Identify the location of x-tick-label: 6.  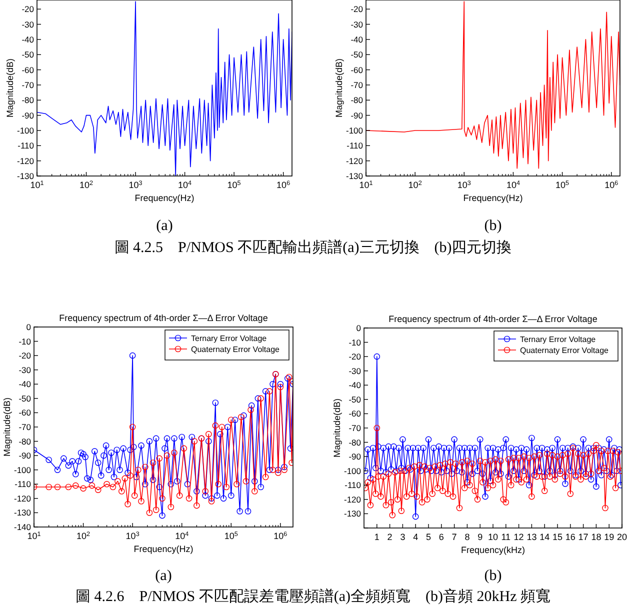
(441, 537).